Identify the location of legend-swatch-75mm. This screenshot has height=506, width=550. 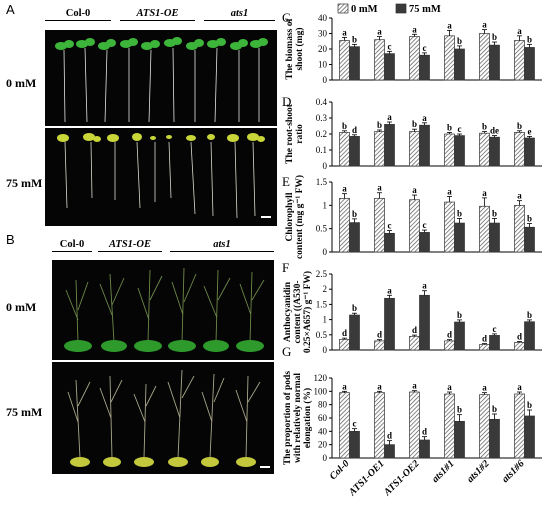
(401, 8).